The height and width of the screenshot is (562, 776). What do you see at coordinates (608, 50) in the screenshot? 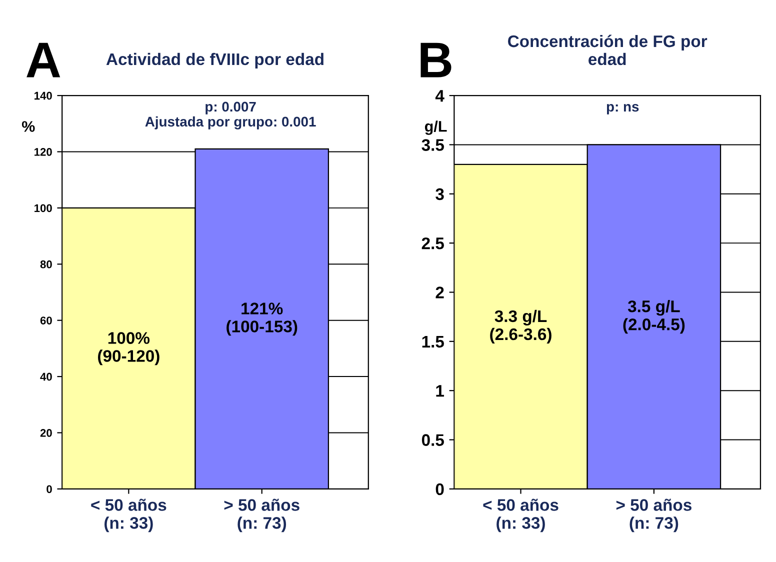
I see `chart-title: Concentración de FG por edad` at bounding box center [608, 50].